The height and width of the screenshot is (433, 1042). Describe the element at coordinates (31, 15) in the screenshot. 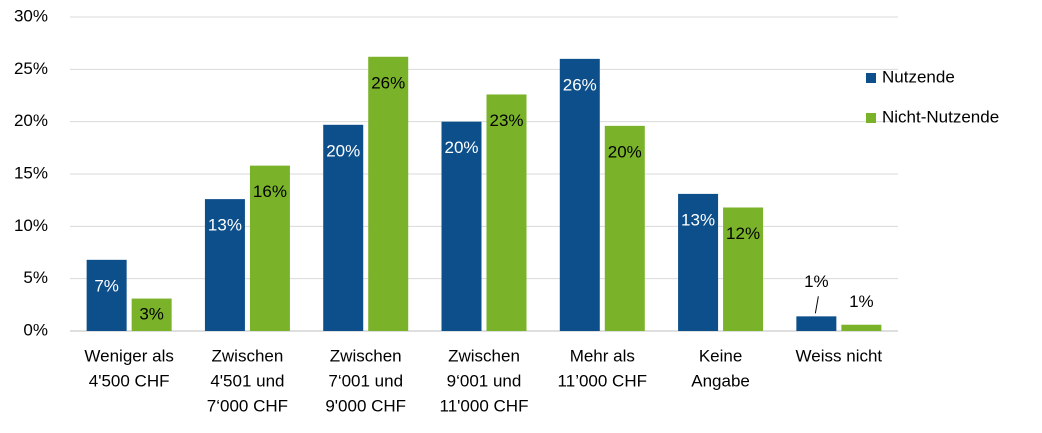

I see `y-tick-label: 30%` at that location.